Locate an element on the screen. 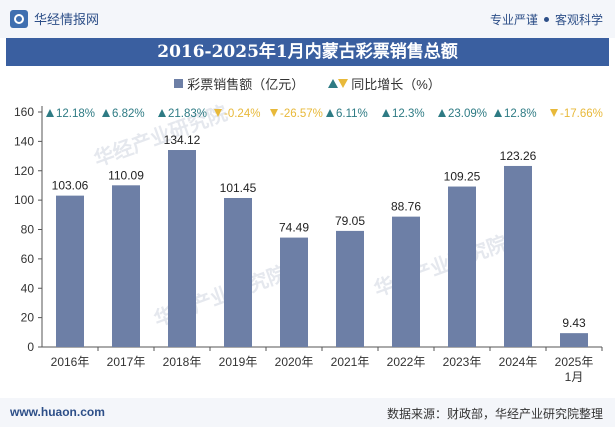 Image resolution: width=615 pixels, height=427 pixels. slogan: 专业严谨 客观科学 is located at coordinates (546, 19).